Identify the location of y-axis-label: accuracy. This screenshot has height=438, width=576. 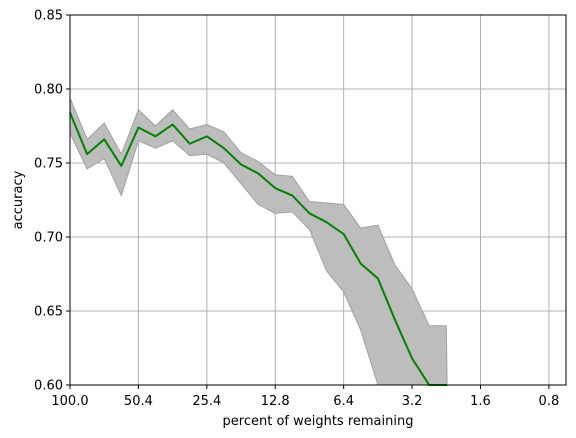
(18, 199).